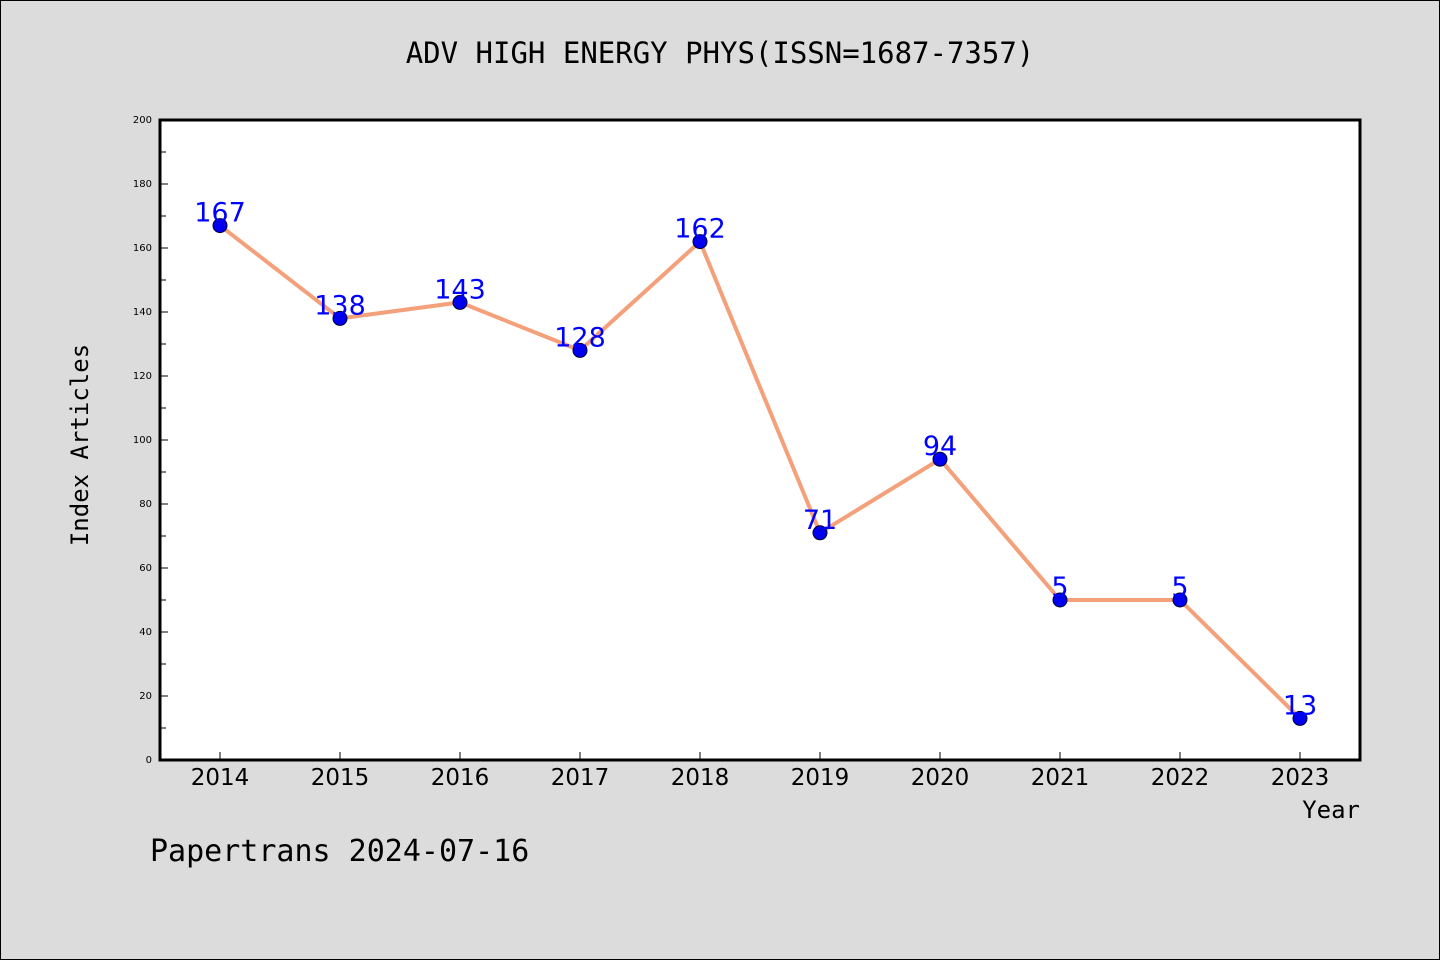 Image resolution: width=1440 pixels, height=960 pixels. I want to click on data-label: 143, so click(460, 289).